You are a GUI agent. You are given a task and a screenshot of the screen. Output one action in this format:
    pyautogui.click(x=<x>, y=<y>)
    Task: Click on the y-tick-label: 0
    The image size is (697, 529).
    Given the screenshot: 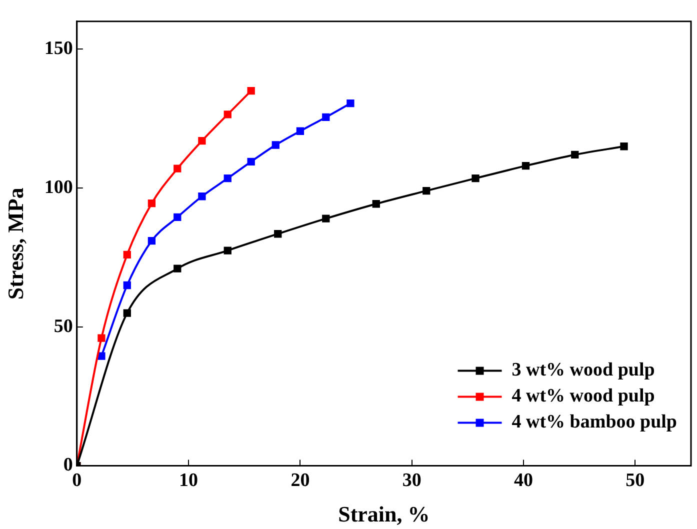 What is the action you would take?
    pyautogui.click(x=68, y=465)
    